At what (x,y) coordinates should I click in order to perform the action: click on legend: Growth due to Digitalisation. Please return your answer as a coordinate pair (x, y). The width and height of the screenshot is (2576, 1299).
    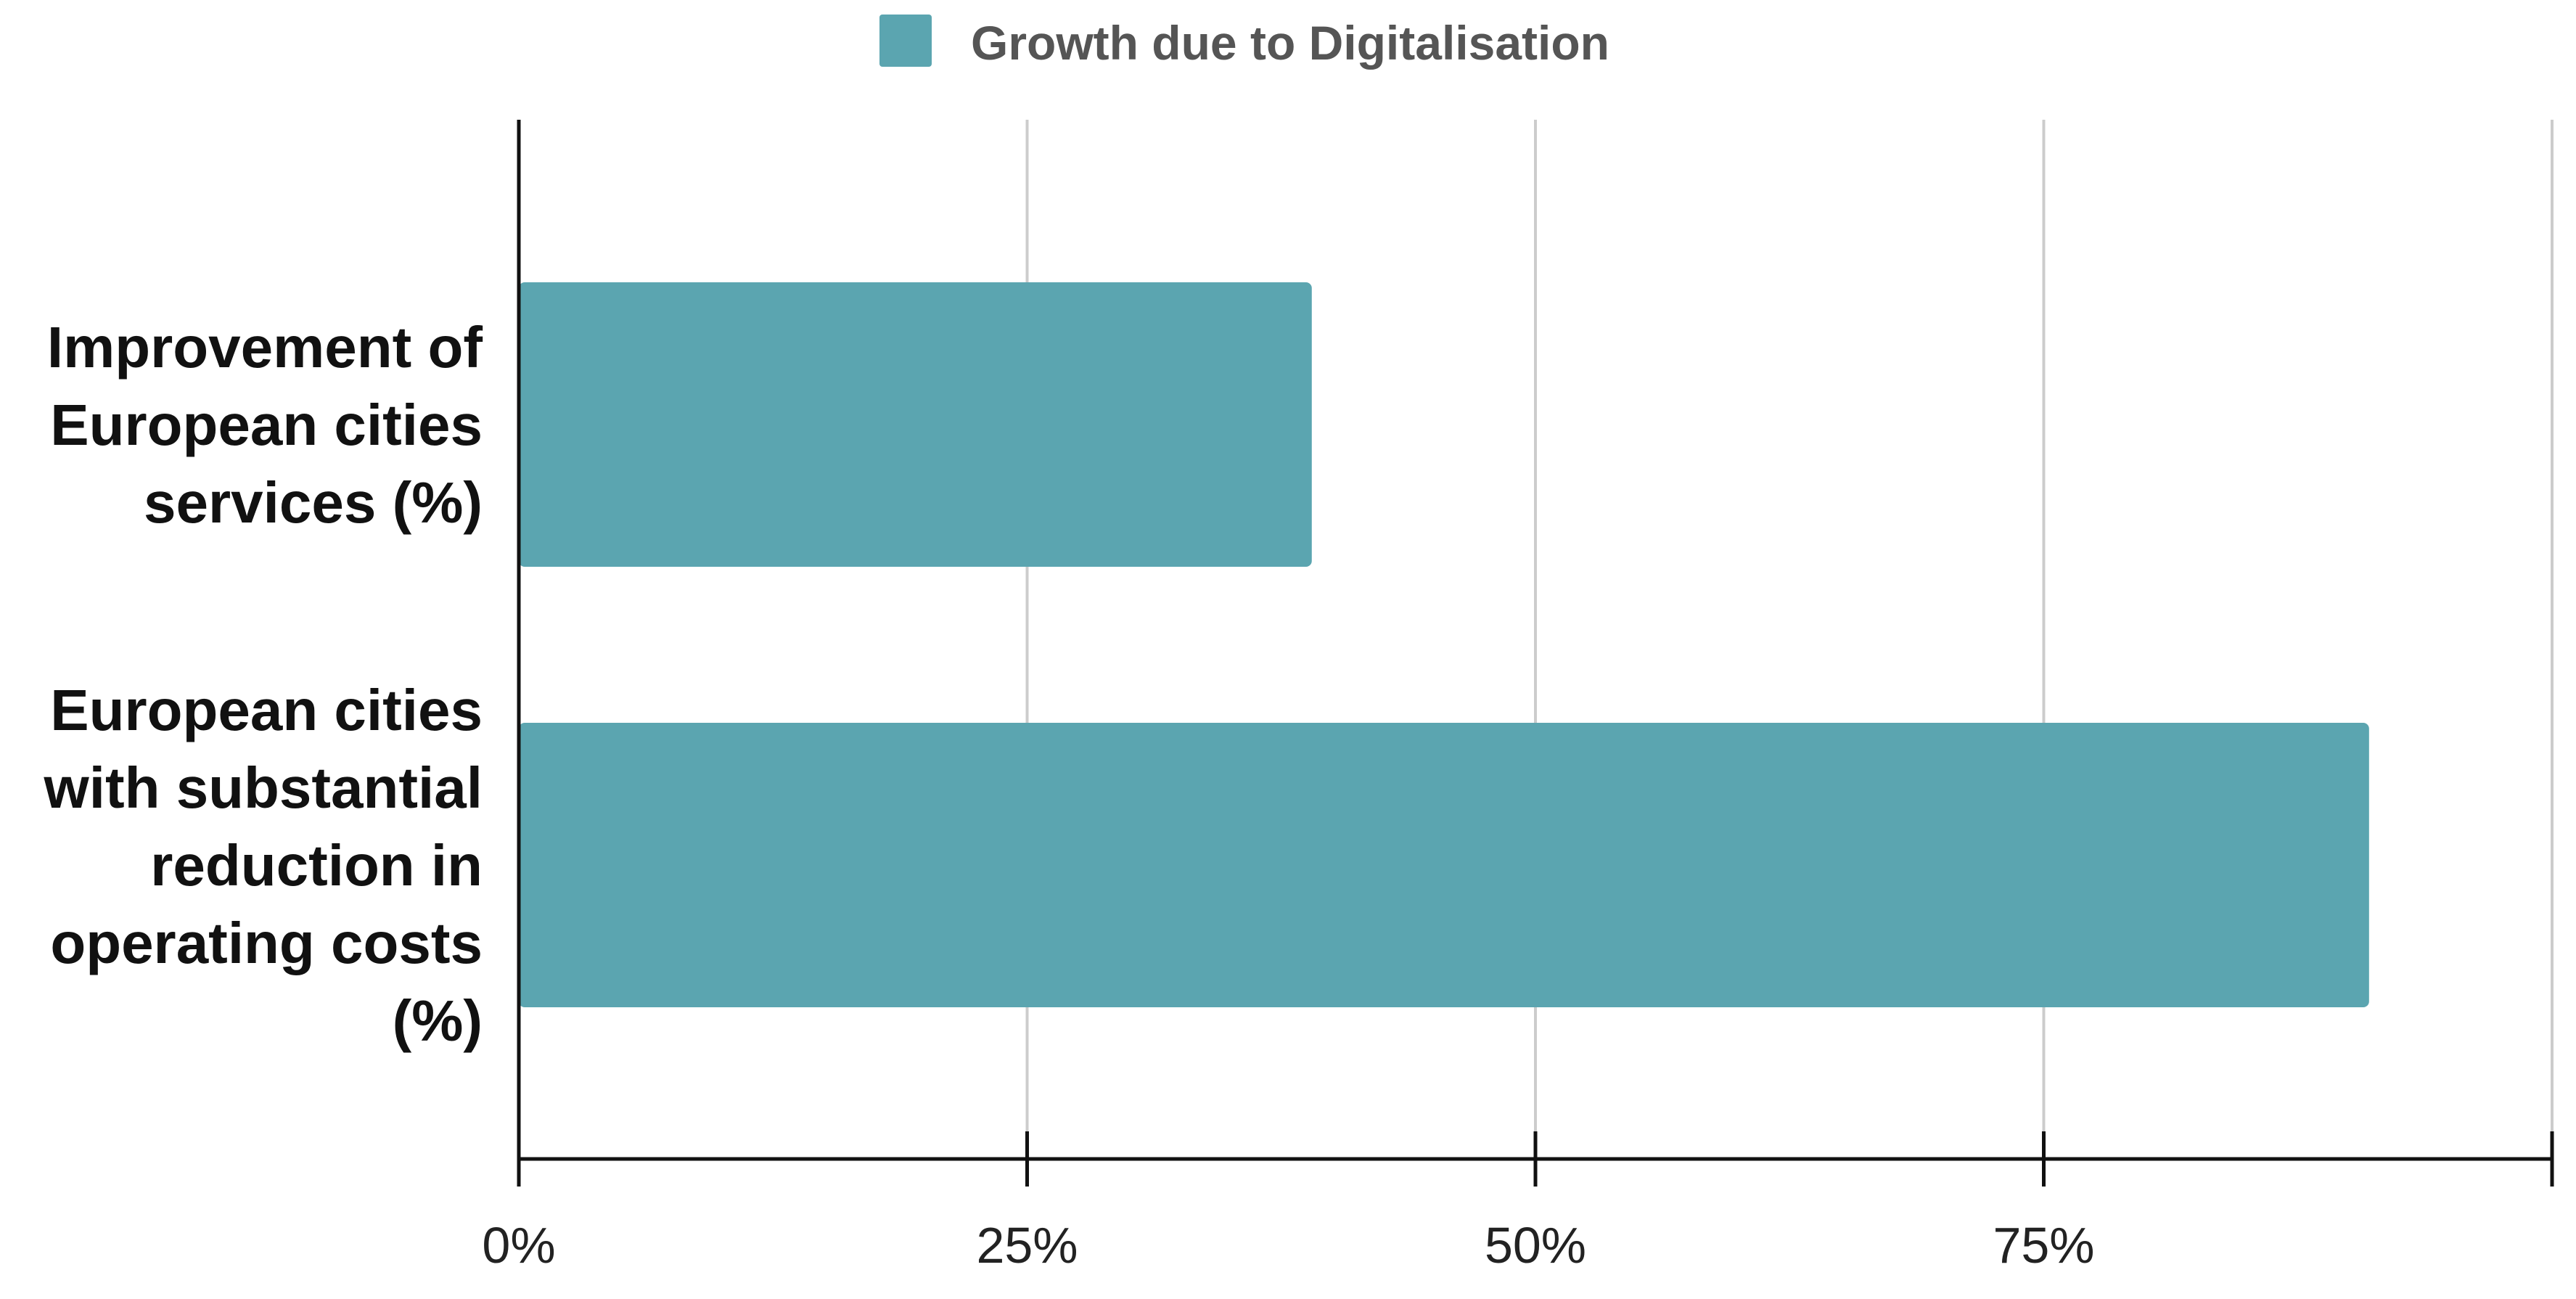
    Looking at the image, I should click on (1244, 42).